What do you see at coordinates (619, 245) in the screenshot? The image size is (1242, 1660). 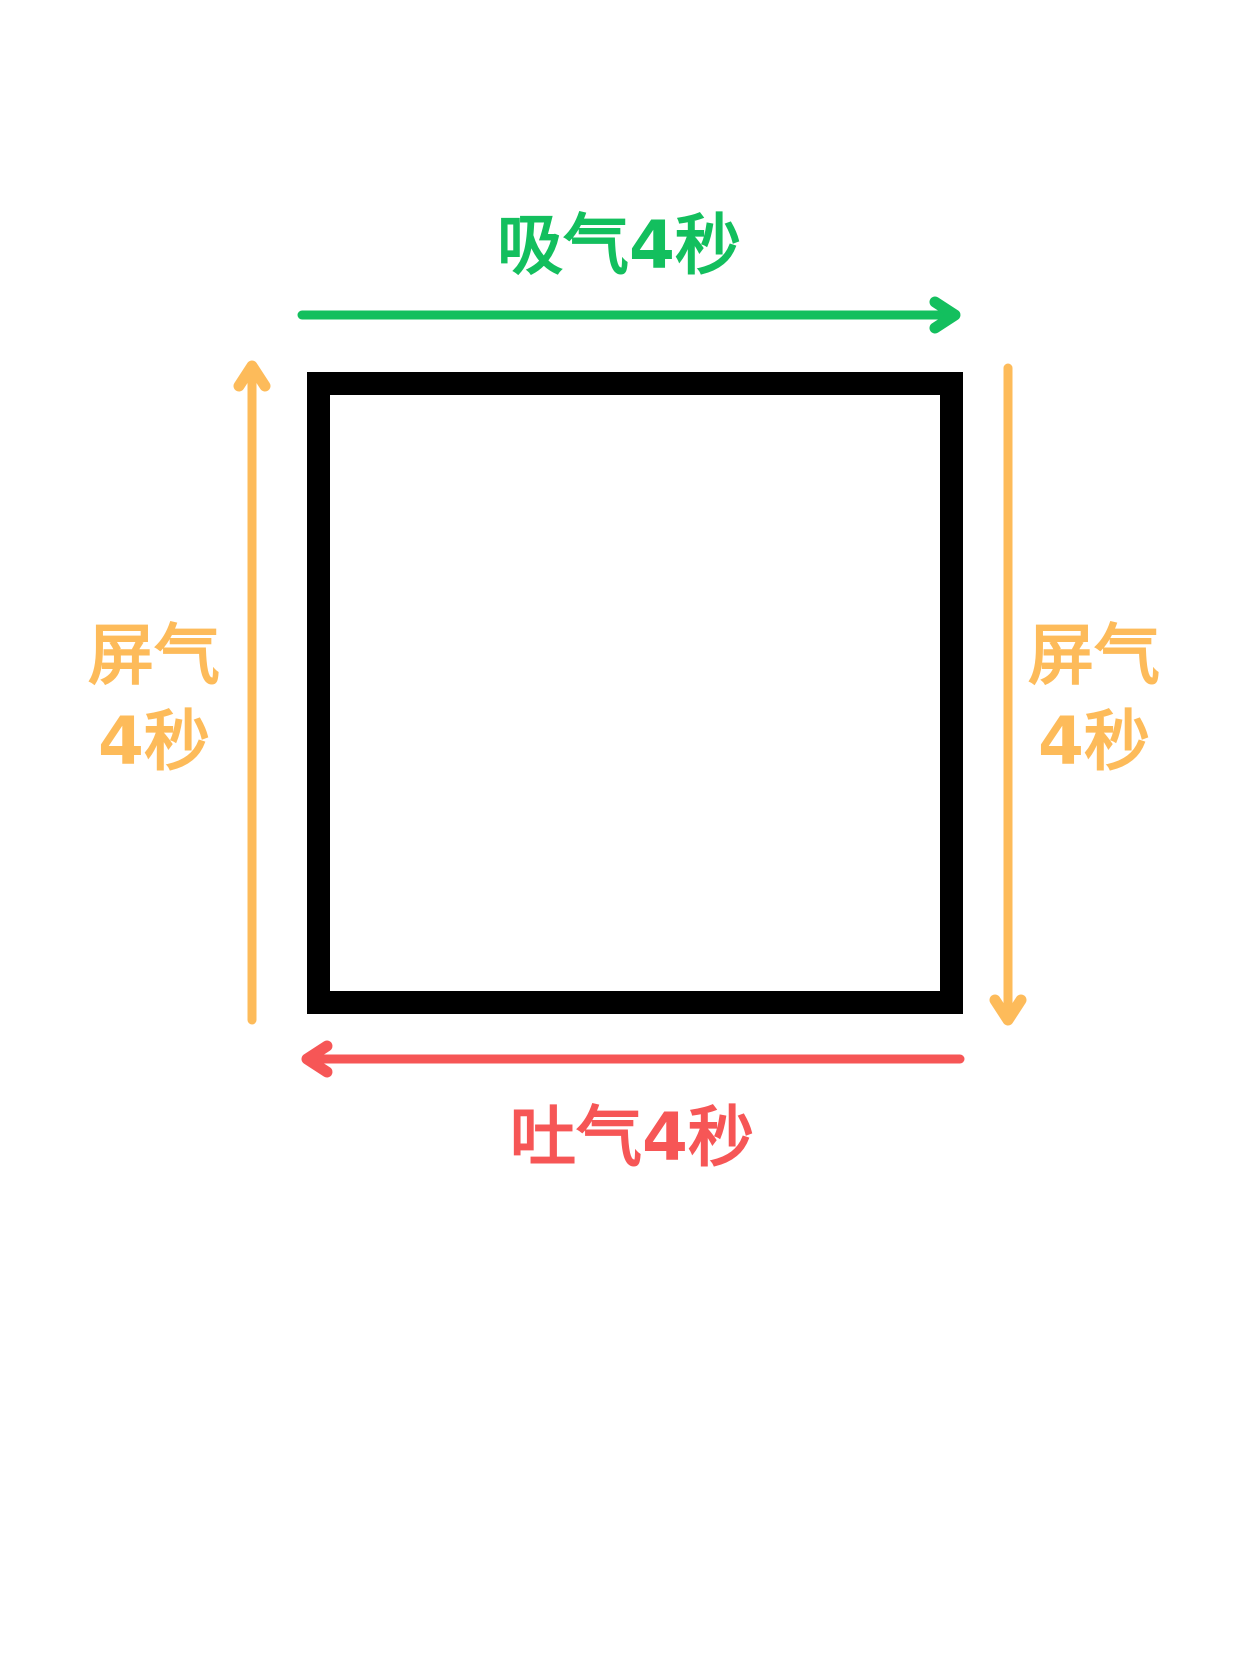 I see `inhale-label: 吸气4秒` at bounding box center [619, 245].